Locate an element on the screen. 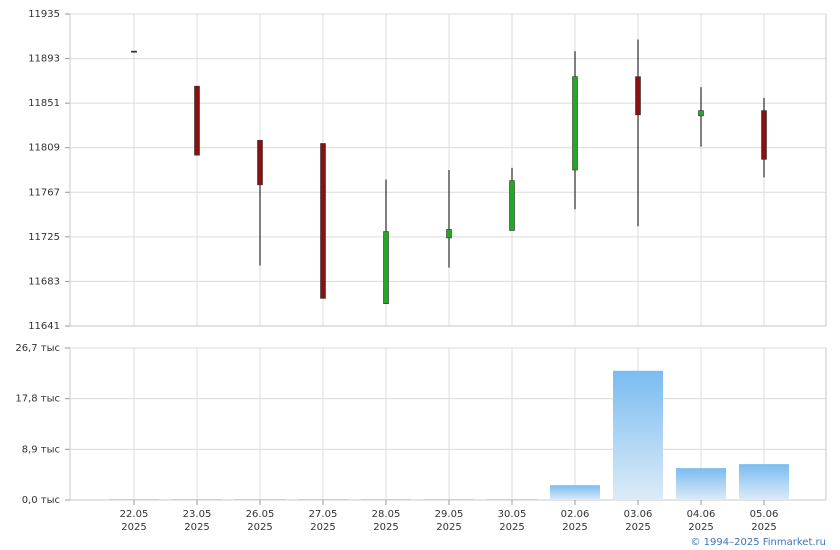  x-tick-label: 02.06 is located at coordinates (575, 514).